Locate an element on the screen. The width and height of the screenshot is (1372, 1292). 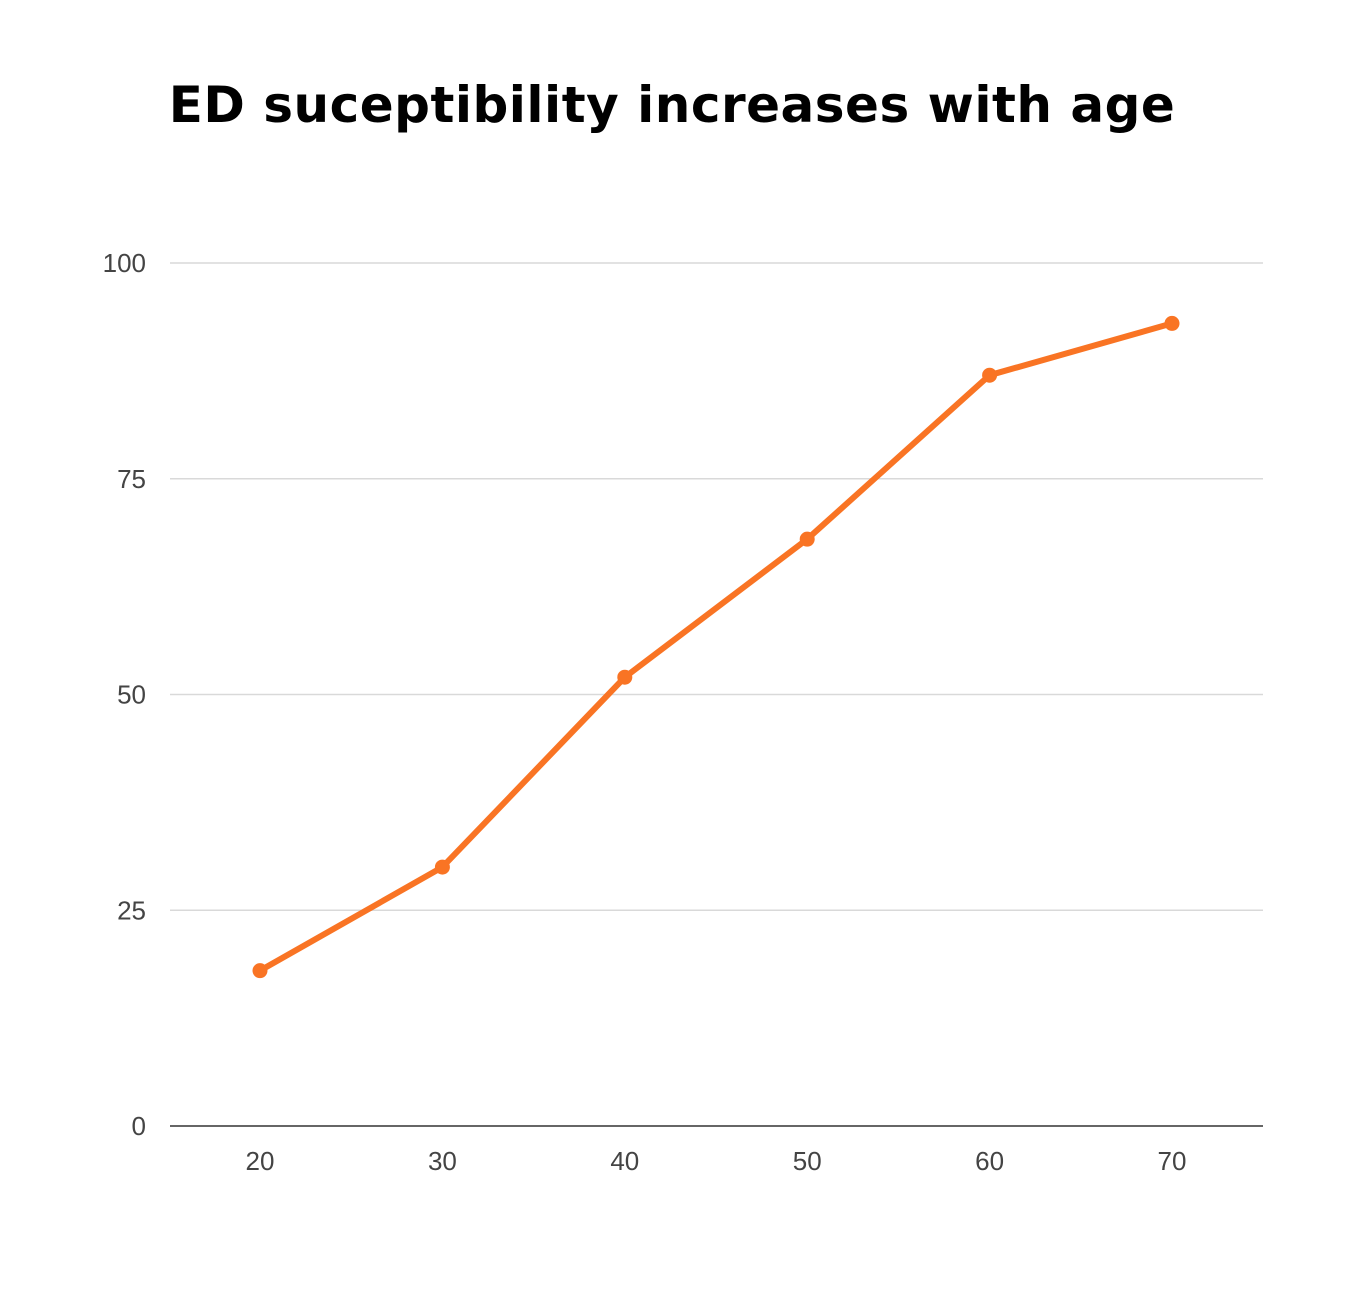
x-axis-tick-labels: 20 30 40 50 60 70 is located at coordinates (716, 1161).